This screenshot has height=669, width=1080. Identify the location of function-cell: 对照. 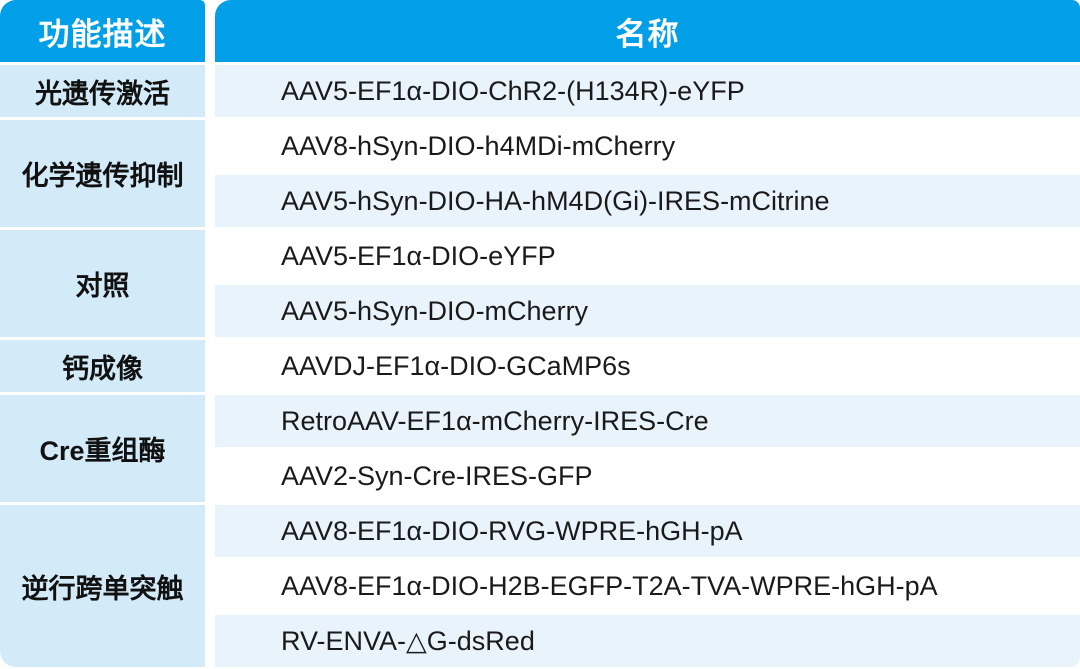
(102, 283).